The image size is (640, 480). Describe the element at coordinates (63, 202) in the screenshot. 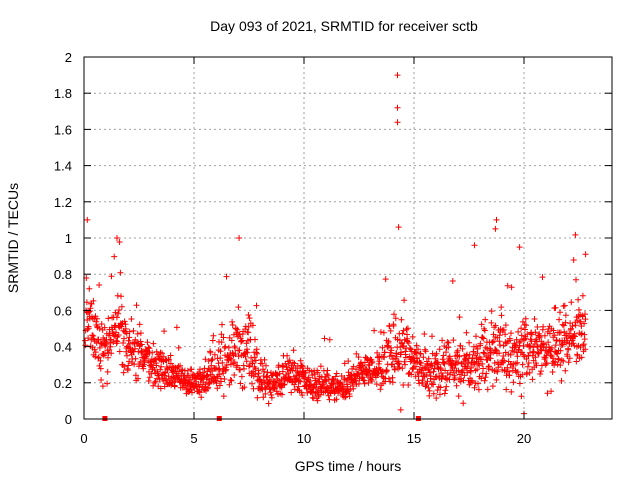

I see `y-tick-label: 1.2` at that location.